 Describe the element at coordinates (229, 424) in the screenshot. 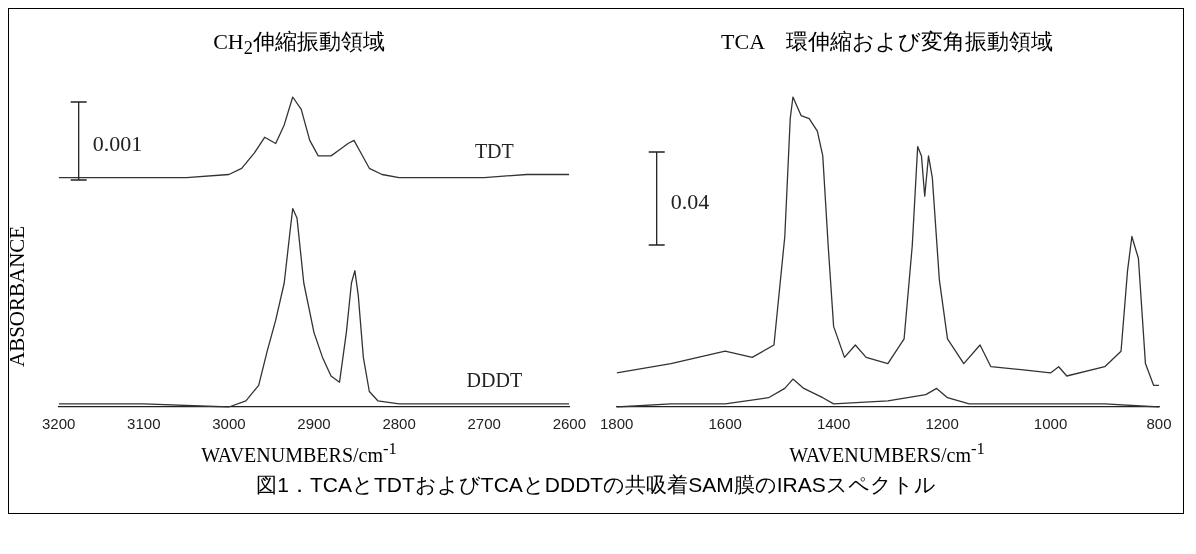

I see `x-tick-label: 3000` at that location.